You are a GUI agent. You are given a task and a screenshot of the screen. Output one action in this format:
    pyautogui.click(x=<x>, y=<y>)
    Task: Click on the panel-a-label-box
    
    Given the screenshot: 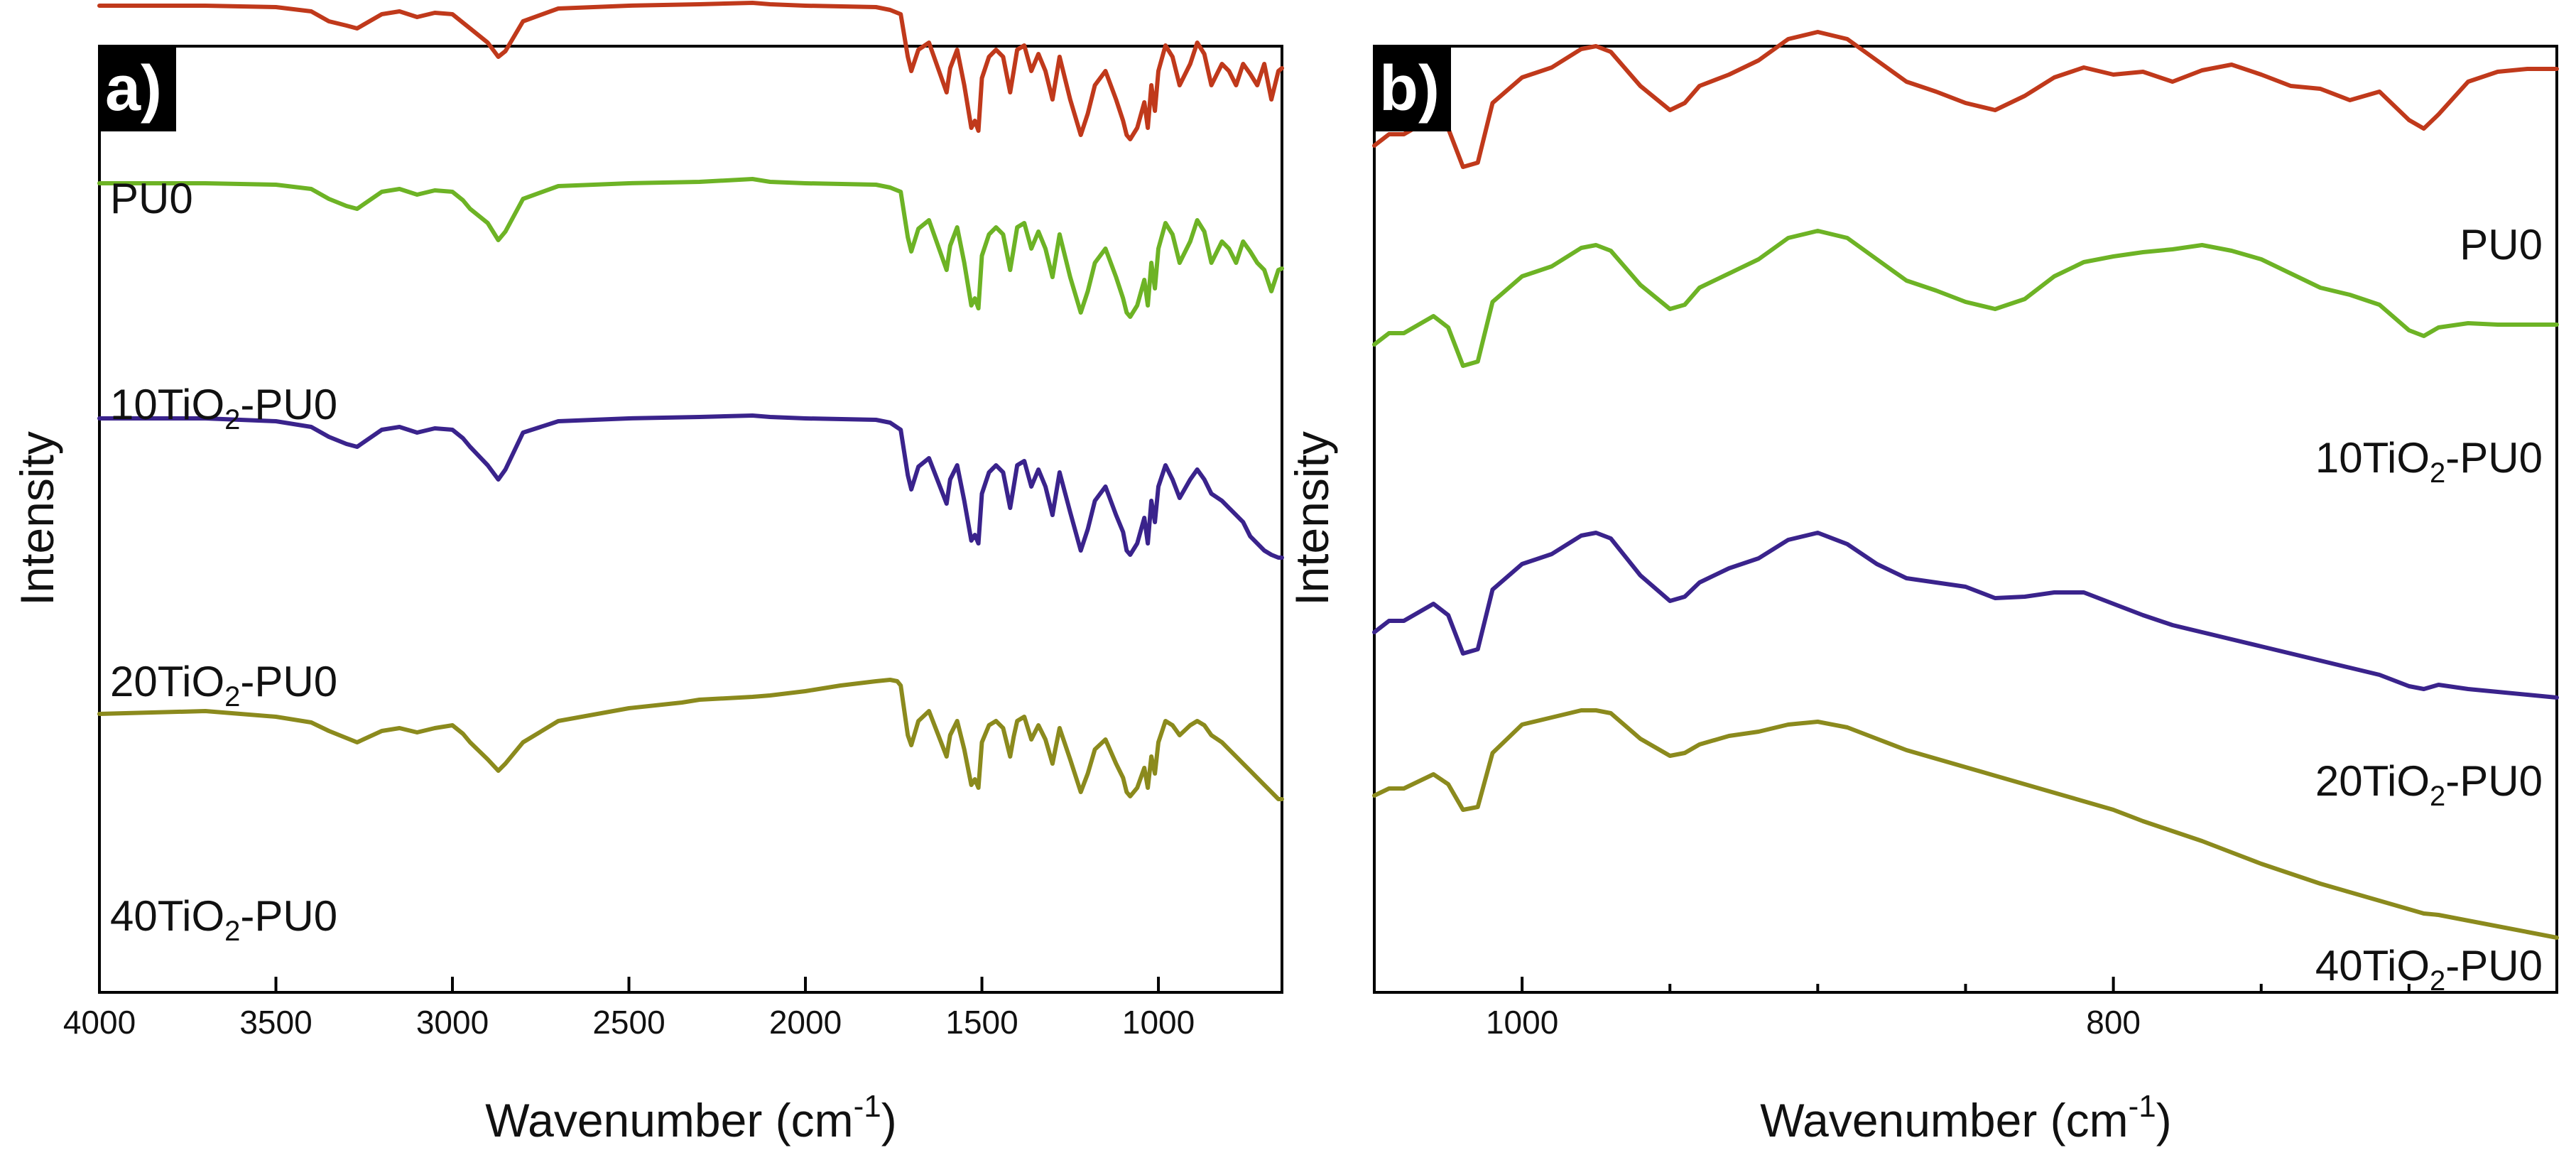 What is the action you would take?
    pyautogui.click(x=137, y=88)
    